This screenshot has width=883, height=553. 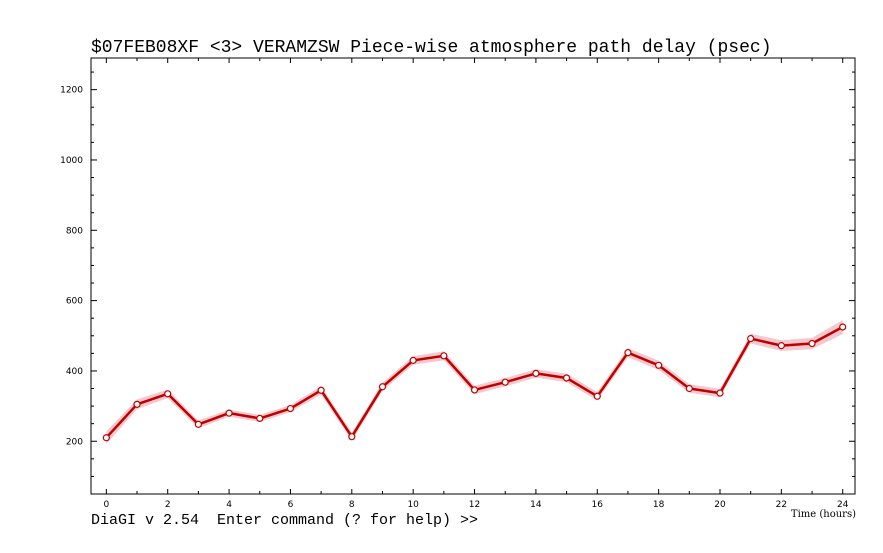 I want to click on x-tick-label: 24, so click(x=843, y=505).